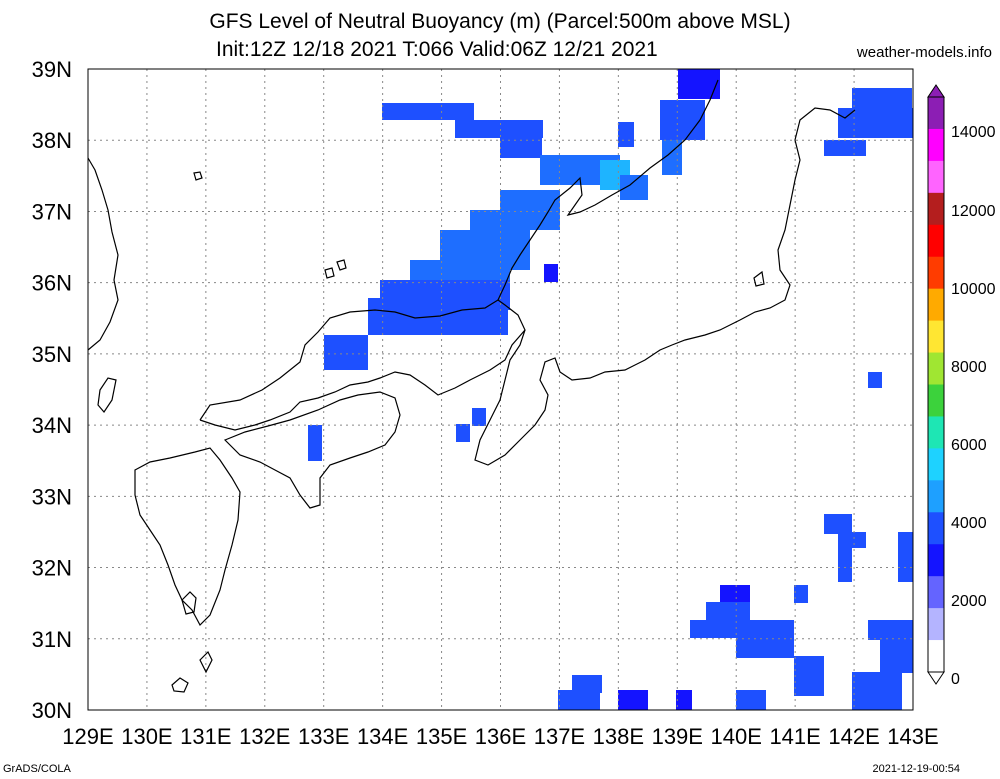 The width and height of the screenshot is (1000, 779). What do you see at coordinates (52, 639) in the screenshot?
I see `lat-label: 31N` at bounding box center [52, 639].